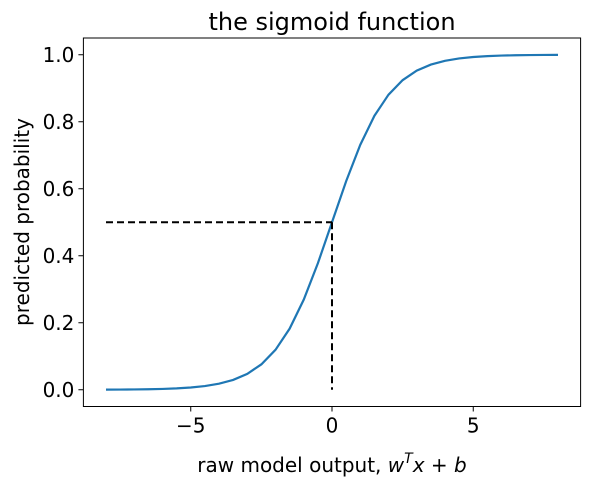 The image size is (589, 486). Describe the element at coordinates (59, 256) in the screenshot. I see `y-tick-label: 0.4` at that location.